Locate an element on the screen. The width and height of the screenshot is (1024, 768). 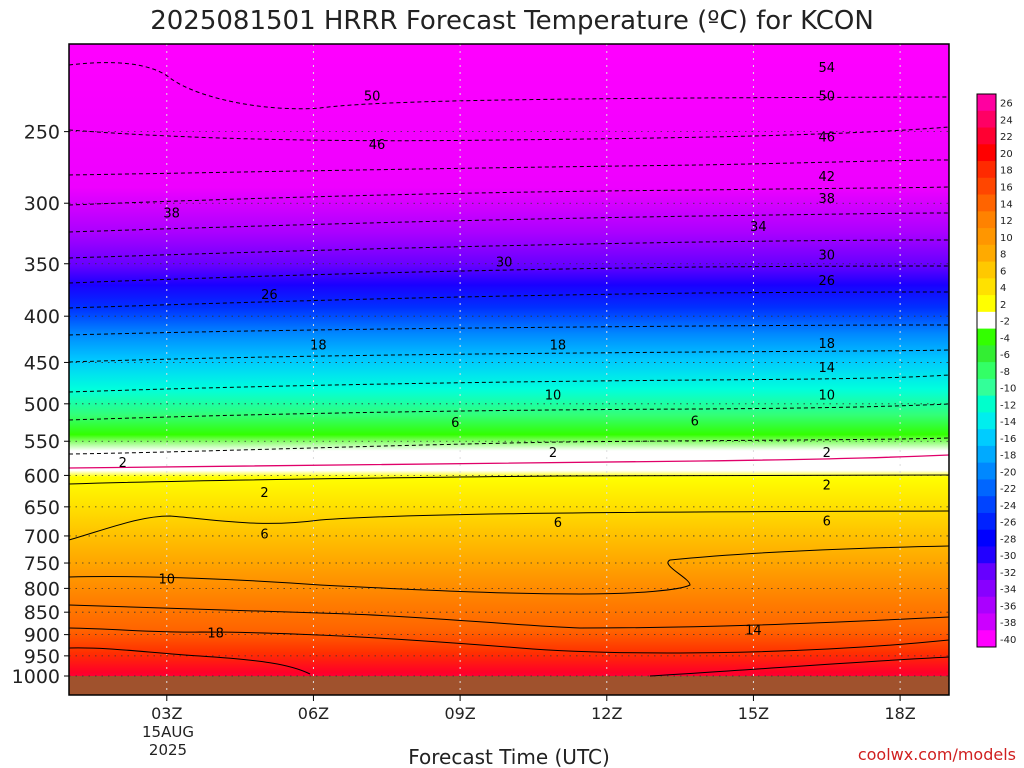
y-tick-label: 450 is located at coordinates (42, 363).